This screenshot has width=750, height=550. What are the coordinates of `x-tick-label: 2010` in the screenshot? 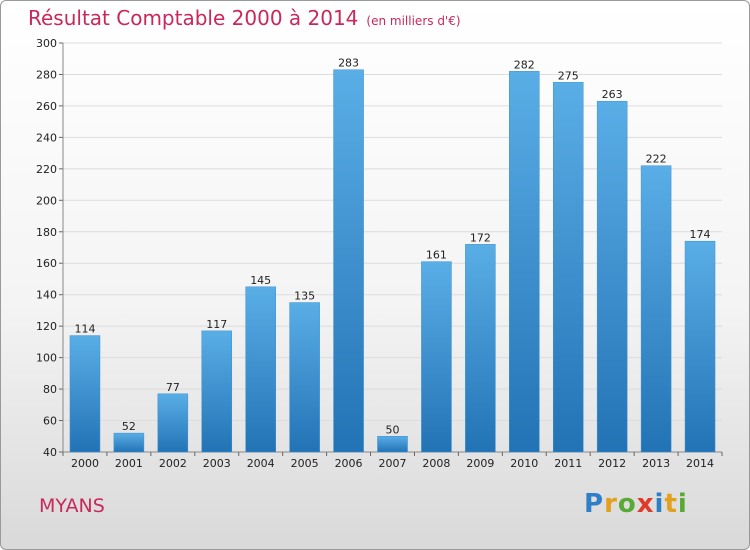 It's located at (524, 463).